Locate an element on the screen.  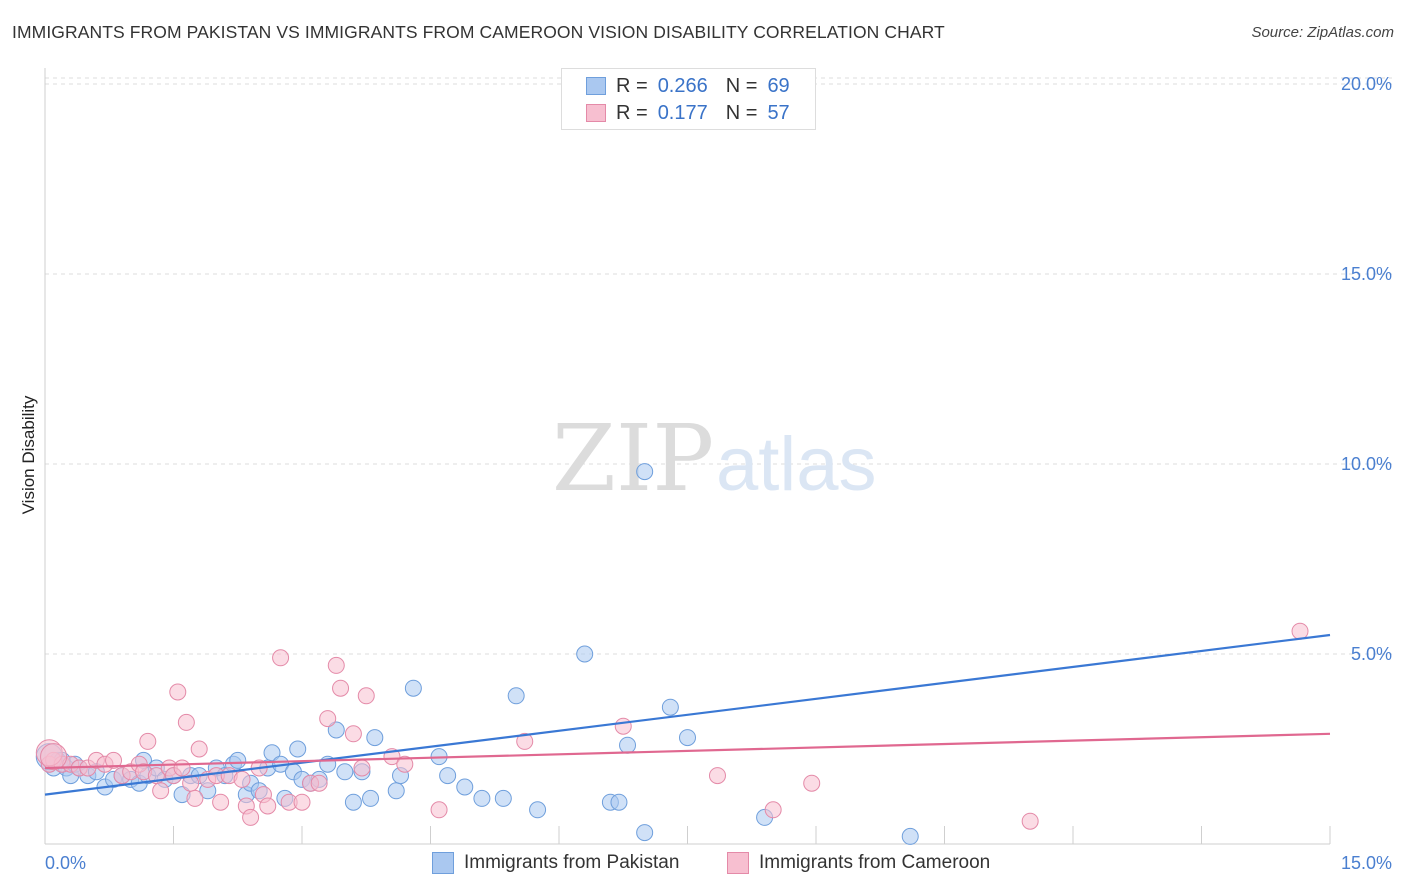
legend-row-cameroon: R = 0.177 N = 57 is located at coordinates (688, 113).